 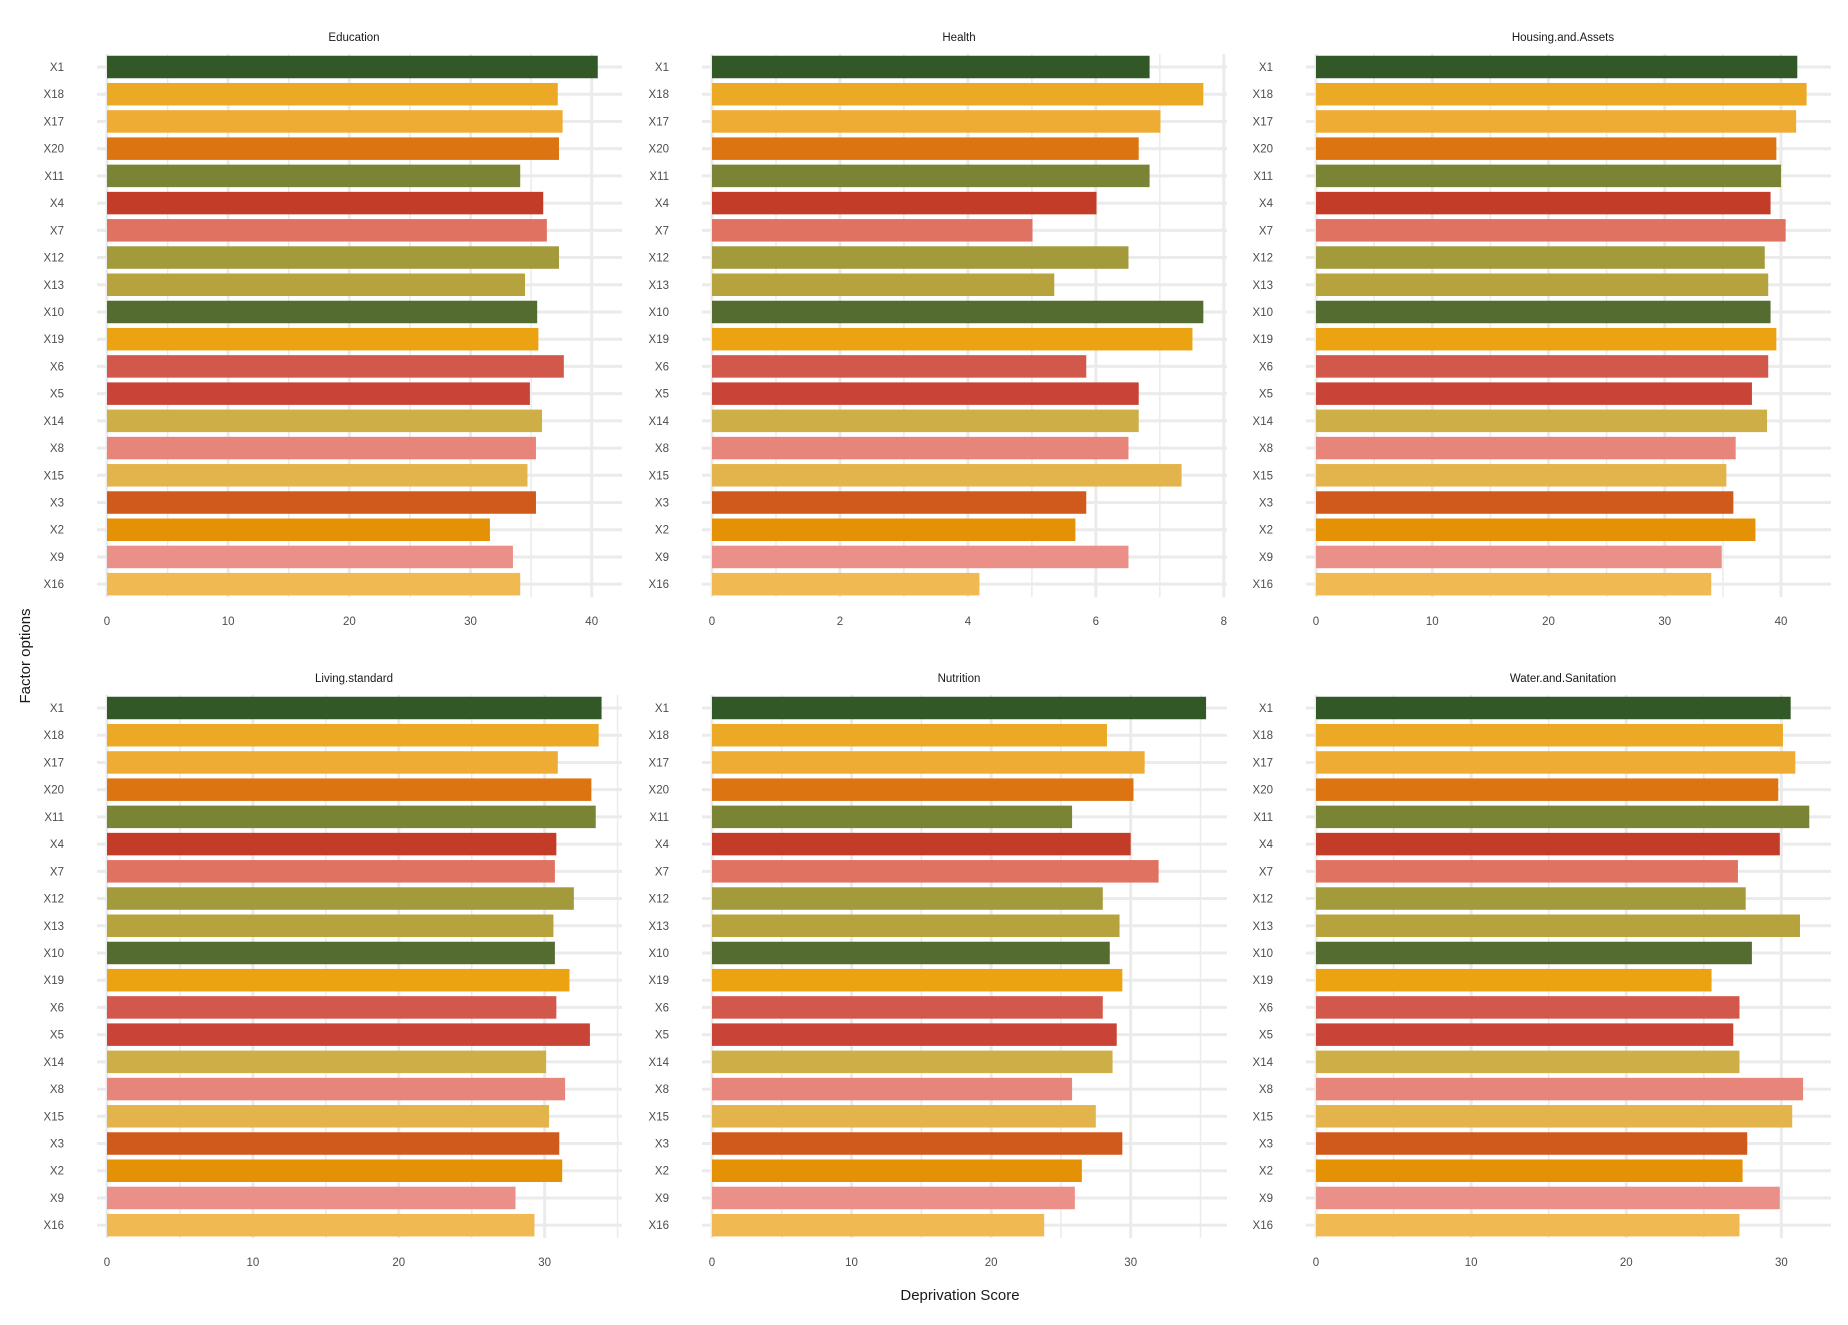 What do you see at coordinates (57, 1172) in the screenshot?
I see `category-tick-label: X2` at bounding box center [57, 1172].